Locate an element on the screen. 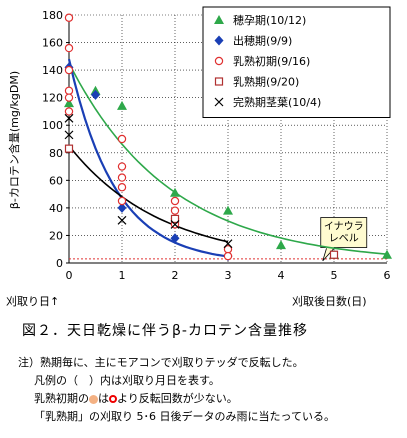 This screenshot has height=438, width=407. y-tick-label: 40 is located at coordinates (56, 208).